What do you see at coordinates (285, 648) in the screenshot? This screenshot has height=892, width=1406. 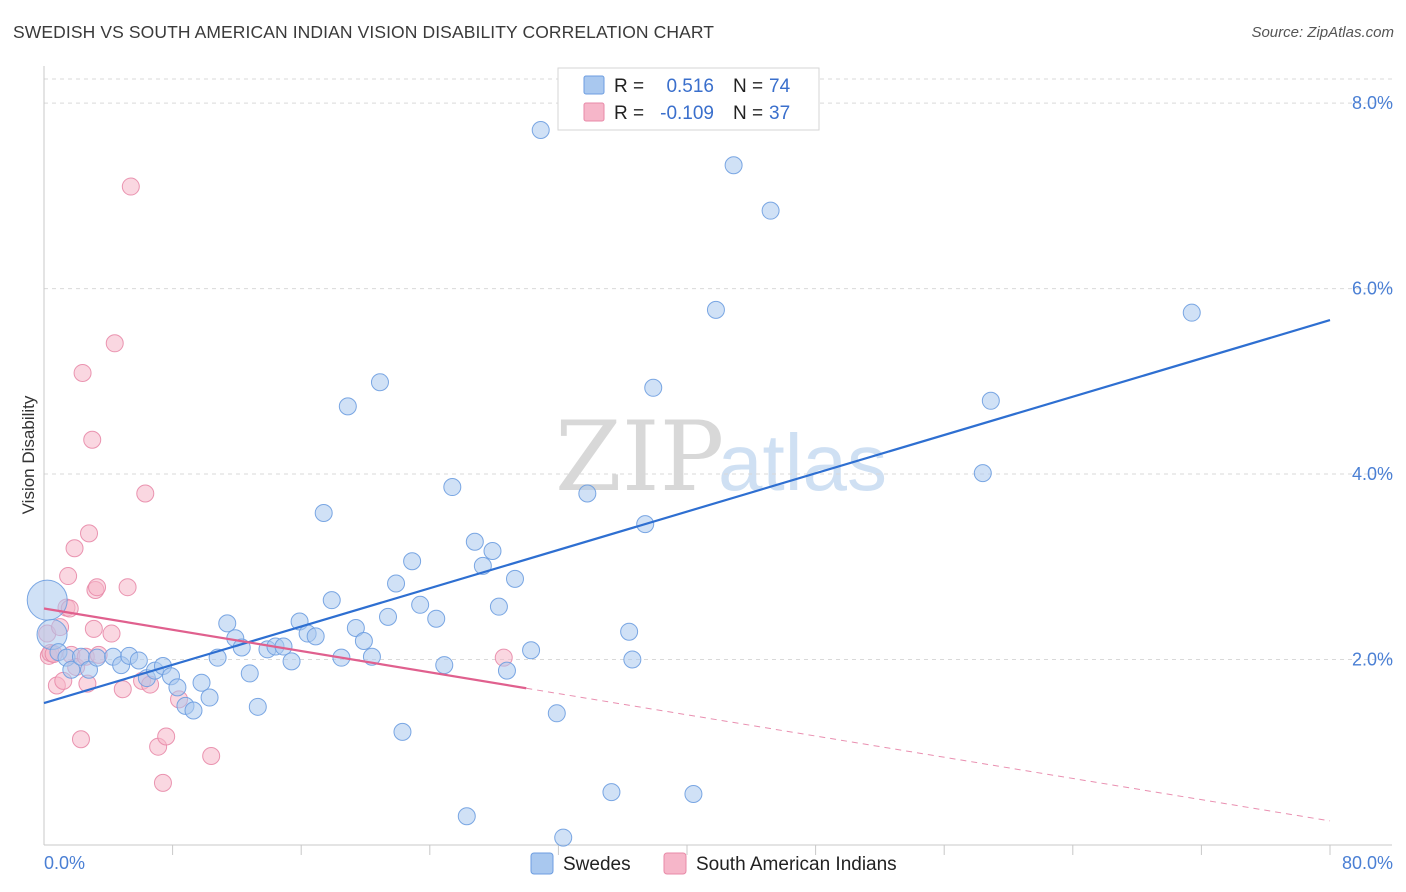 I see `south-american-indians-trend-line` at bounding box center [285, 648].